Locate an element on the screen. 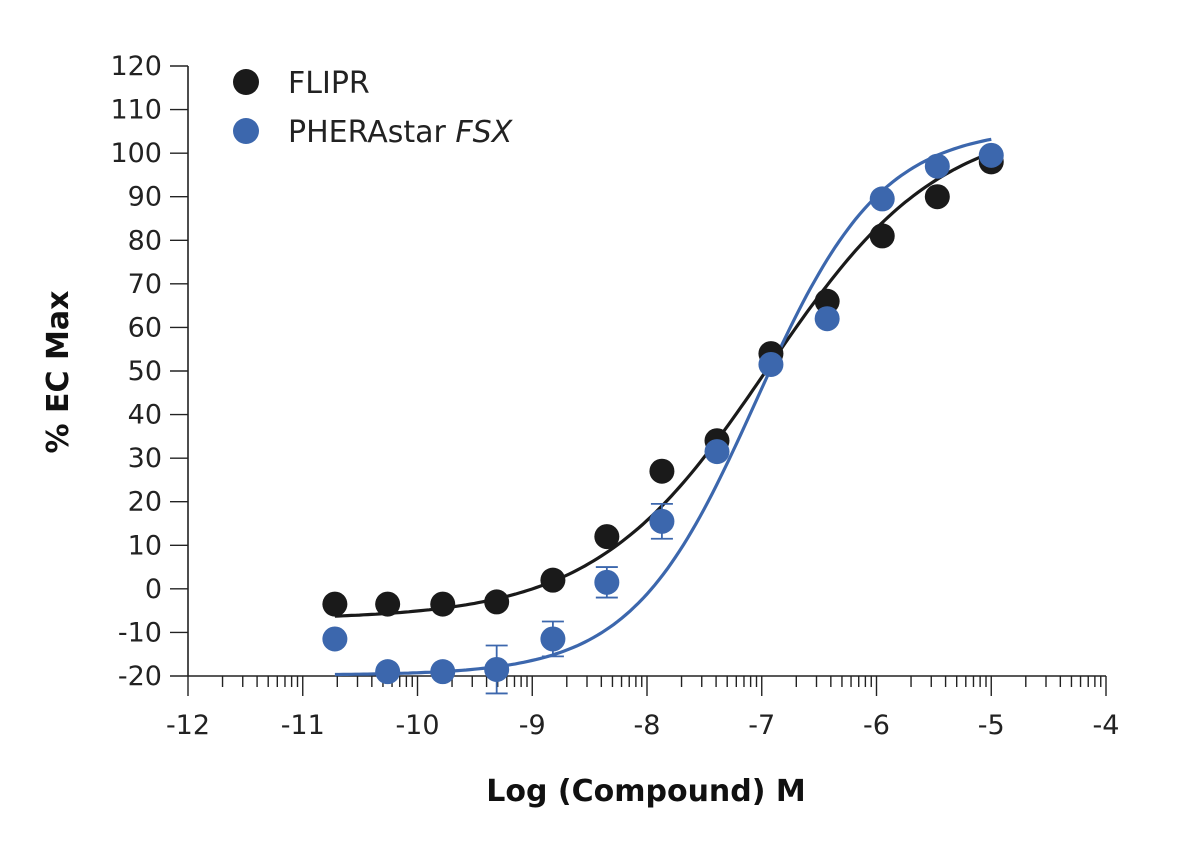 The image size is (1200, 846). y-tick-label: 0 is located at coordinates (153, 589).